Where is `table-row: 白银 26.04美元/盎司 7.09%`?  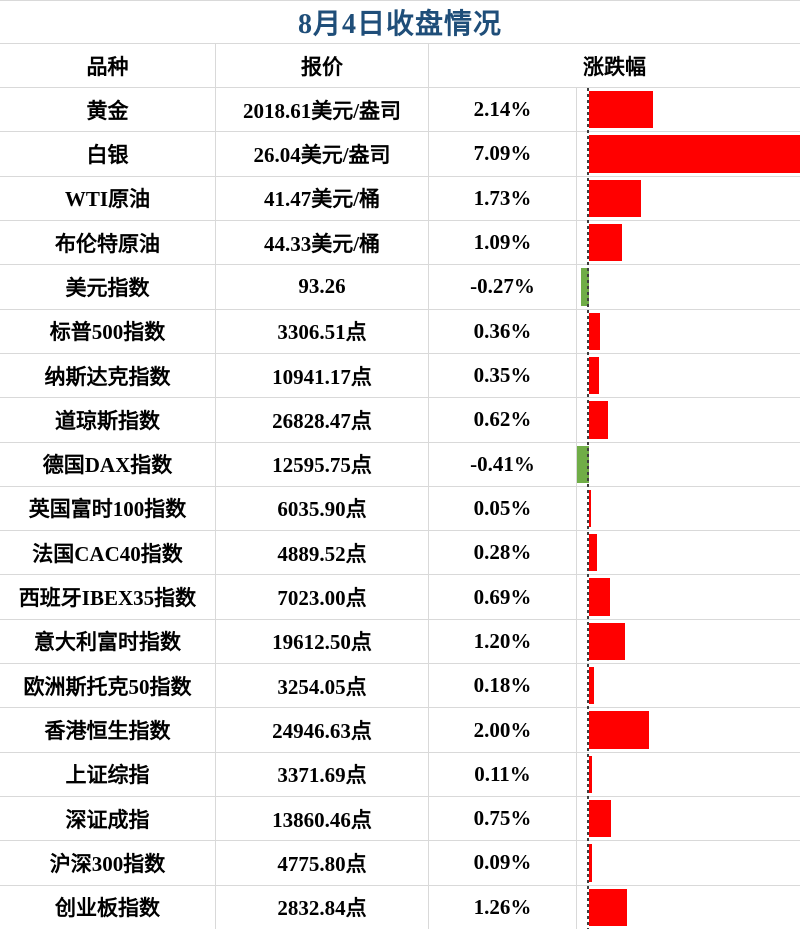 table-row: 白银 26.04美元/盎司 7.09% is located at coordinates (400, 154).